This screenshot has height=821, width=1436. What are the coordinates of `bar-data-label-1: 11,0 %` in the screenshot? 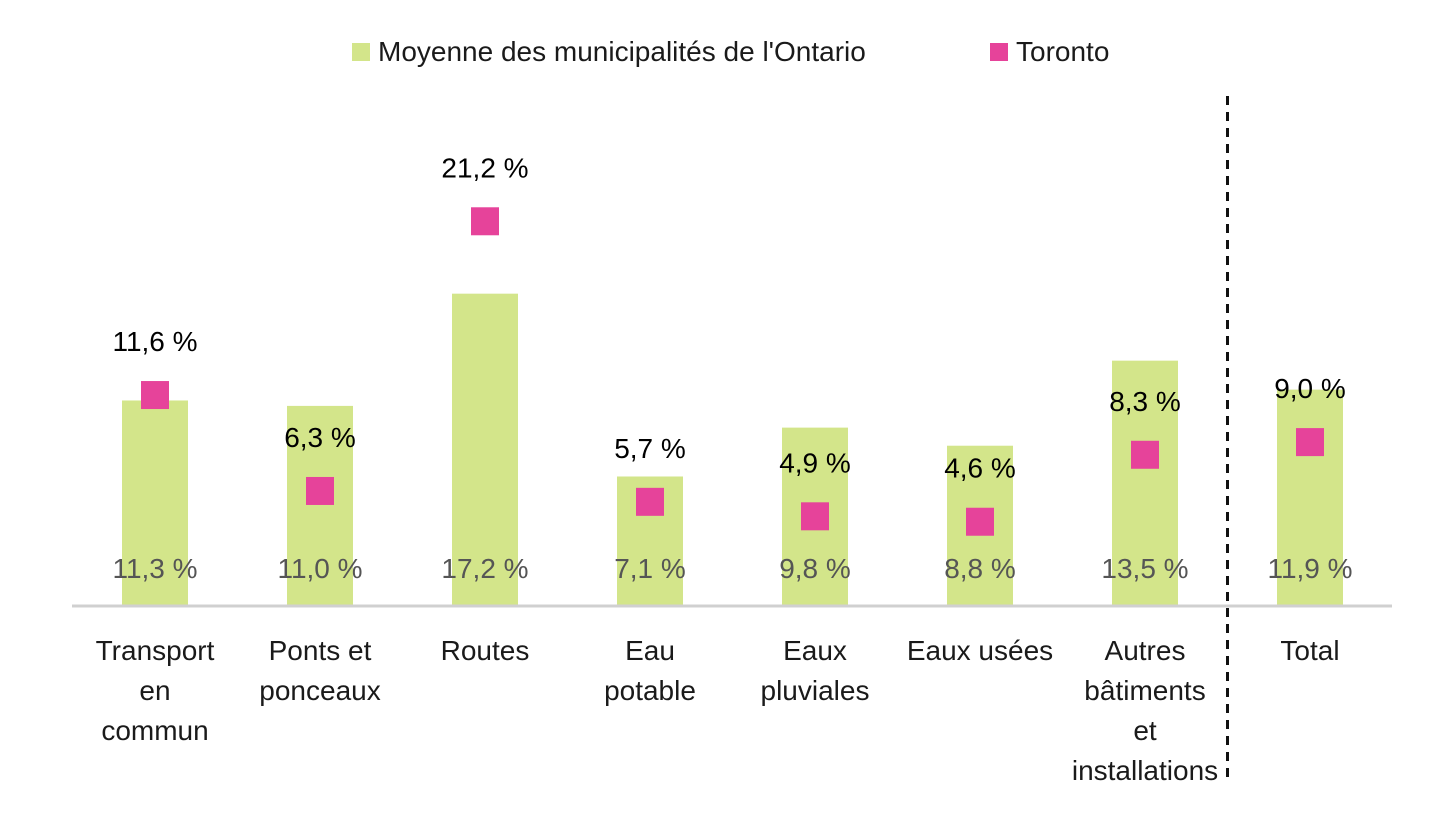 It's located at (319, 568).